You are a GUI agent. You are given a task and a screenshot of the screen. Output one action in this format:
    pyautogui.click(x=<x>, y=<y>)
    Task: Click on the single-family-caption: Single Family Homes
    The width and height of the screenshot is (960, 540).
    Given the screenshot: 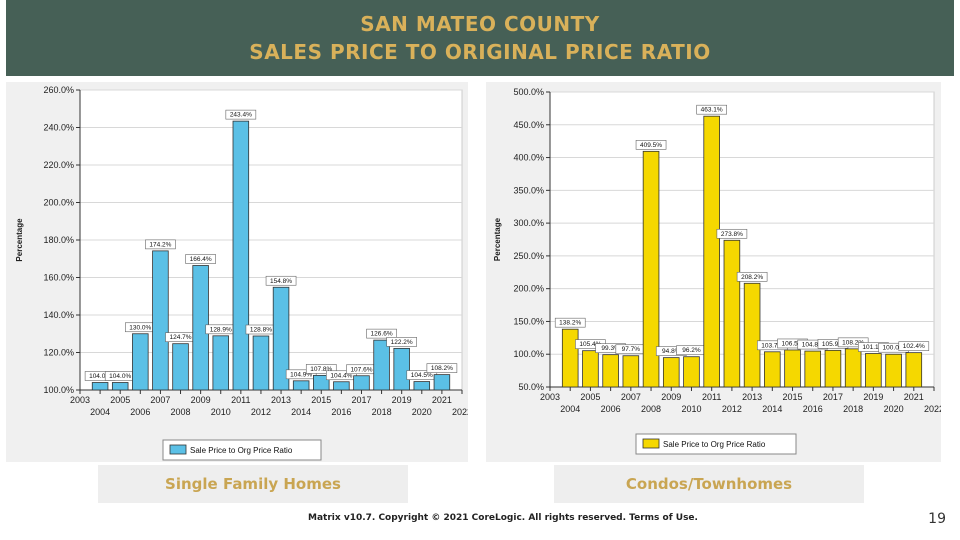 What is the action you would take?
    pyautogui.click(x=253, y=484)
    